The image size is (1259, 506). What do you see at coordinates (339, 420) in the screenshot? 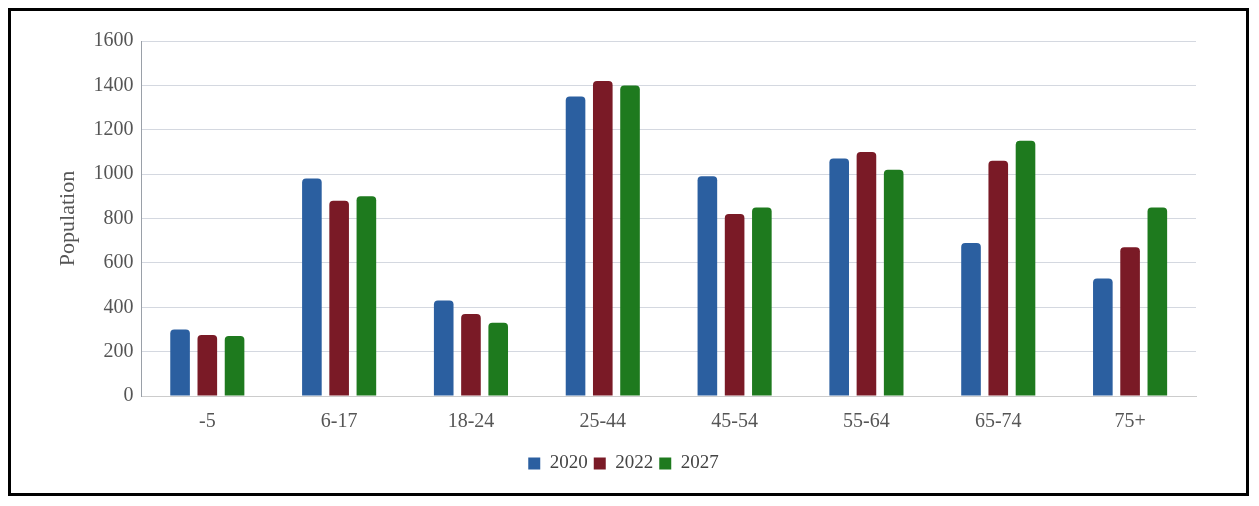
I see `x-tick-label: 6-17` at bounding box center [339, 420].